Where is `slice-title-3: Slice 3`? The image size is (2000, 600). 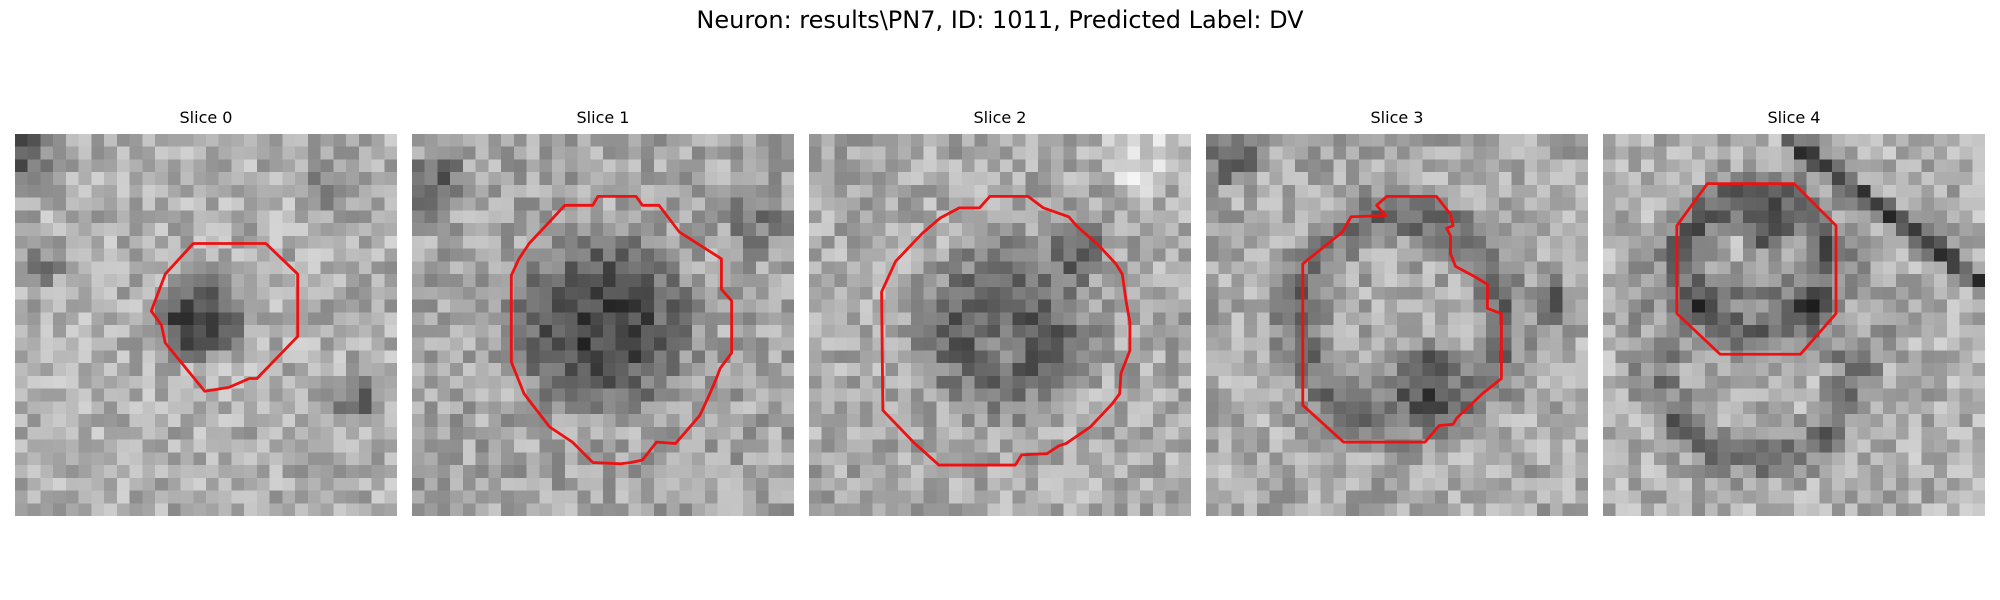 slice-title-3: Slice 3 is located at coordinates (1397, 117).